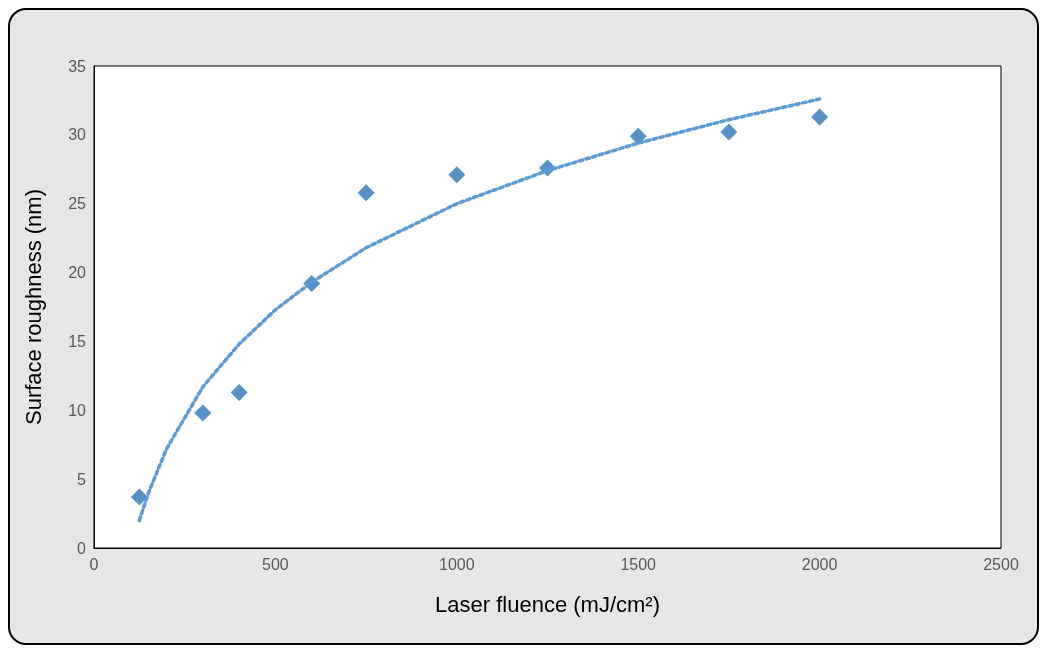  Describe the element at coordinates (77, 66) in the screenshot. I see `y-tick-label: 35` at that location.